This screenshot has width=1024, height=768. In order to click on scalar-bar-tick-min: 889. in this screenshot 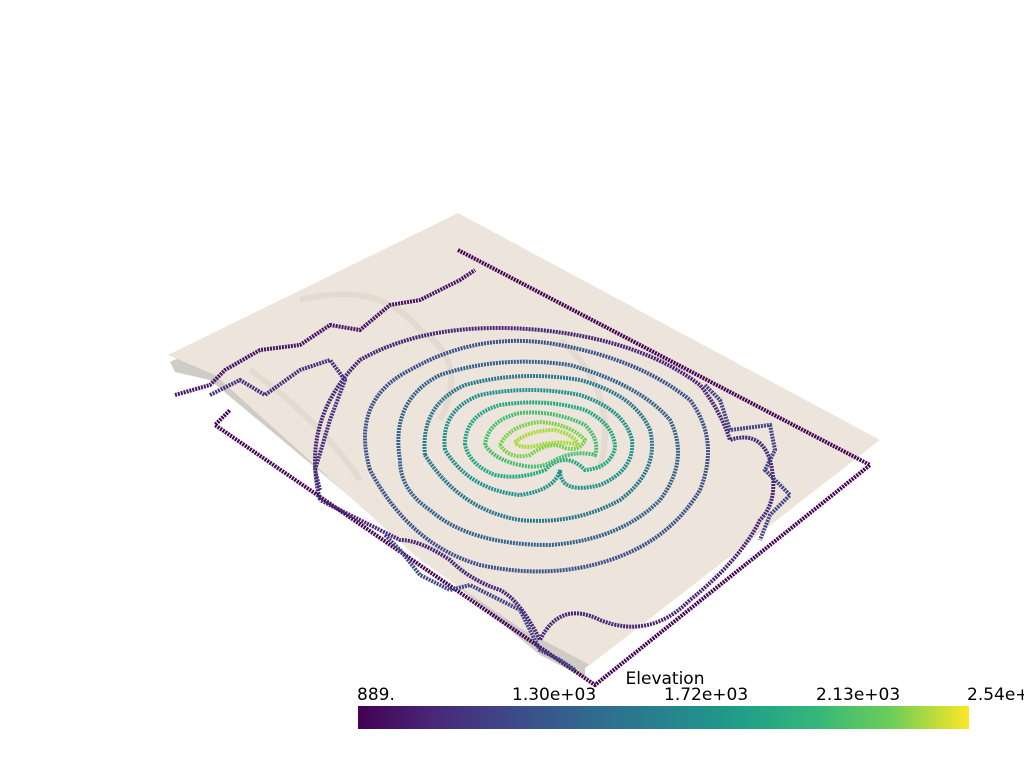, I will do `click(376, 695)`.